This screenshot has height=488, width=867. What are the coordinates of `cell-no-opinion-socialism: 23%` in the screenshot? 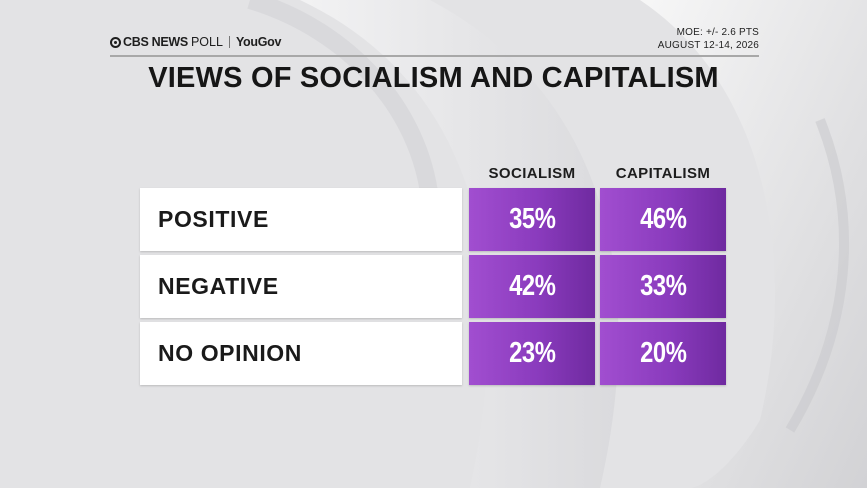 It's located at (532, 353).